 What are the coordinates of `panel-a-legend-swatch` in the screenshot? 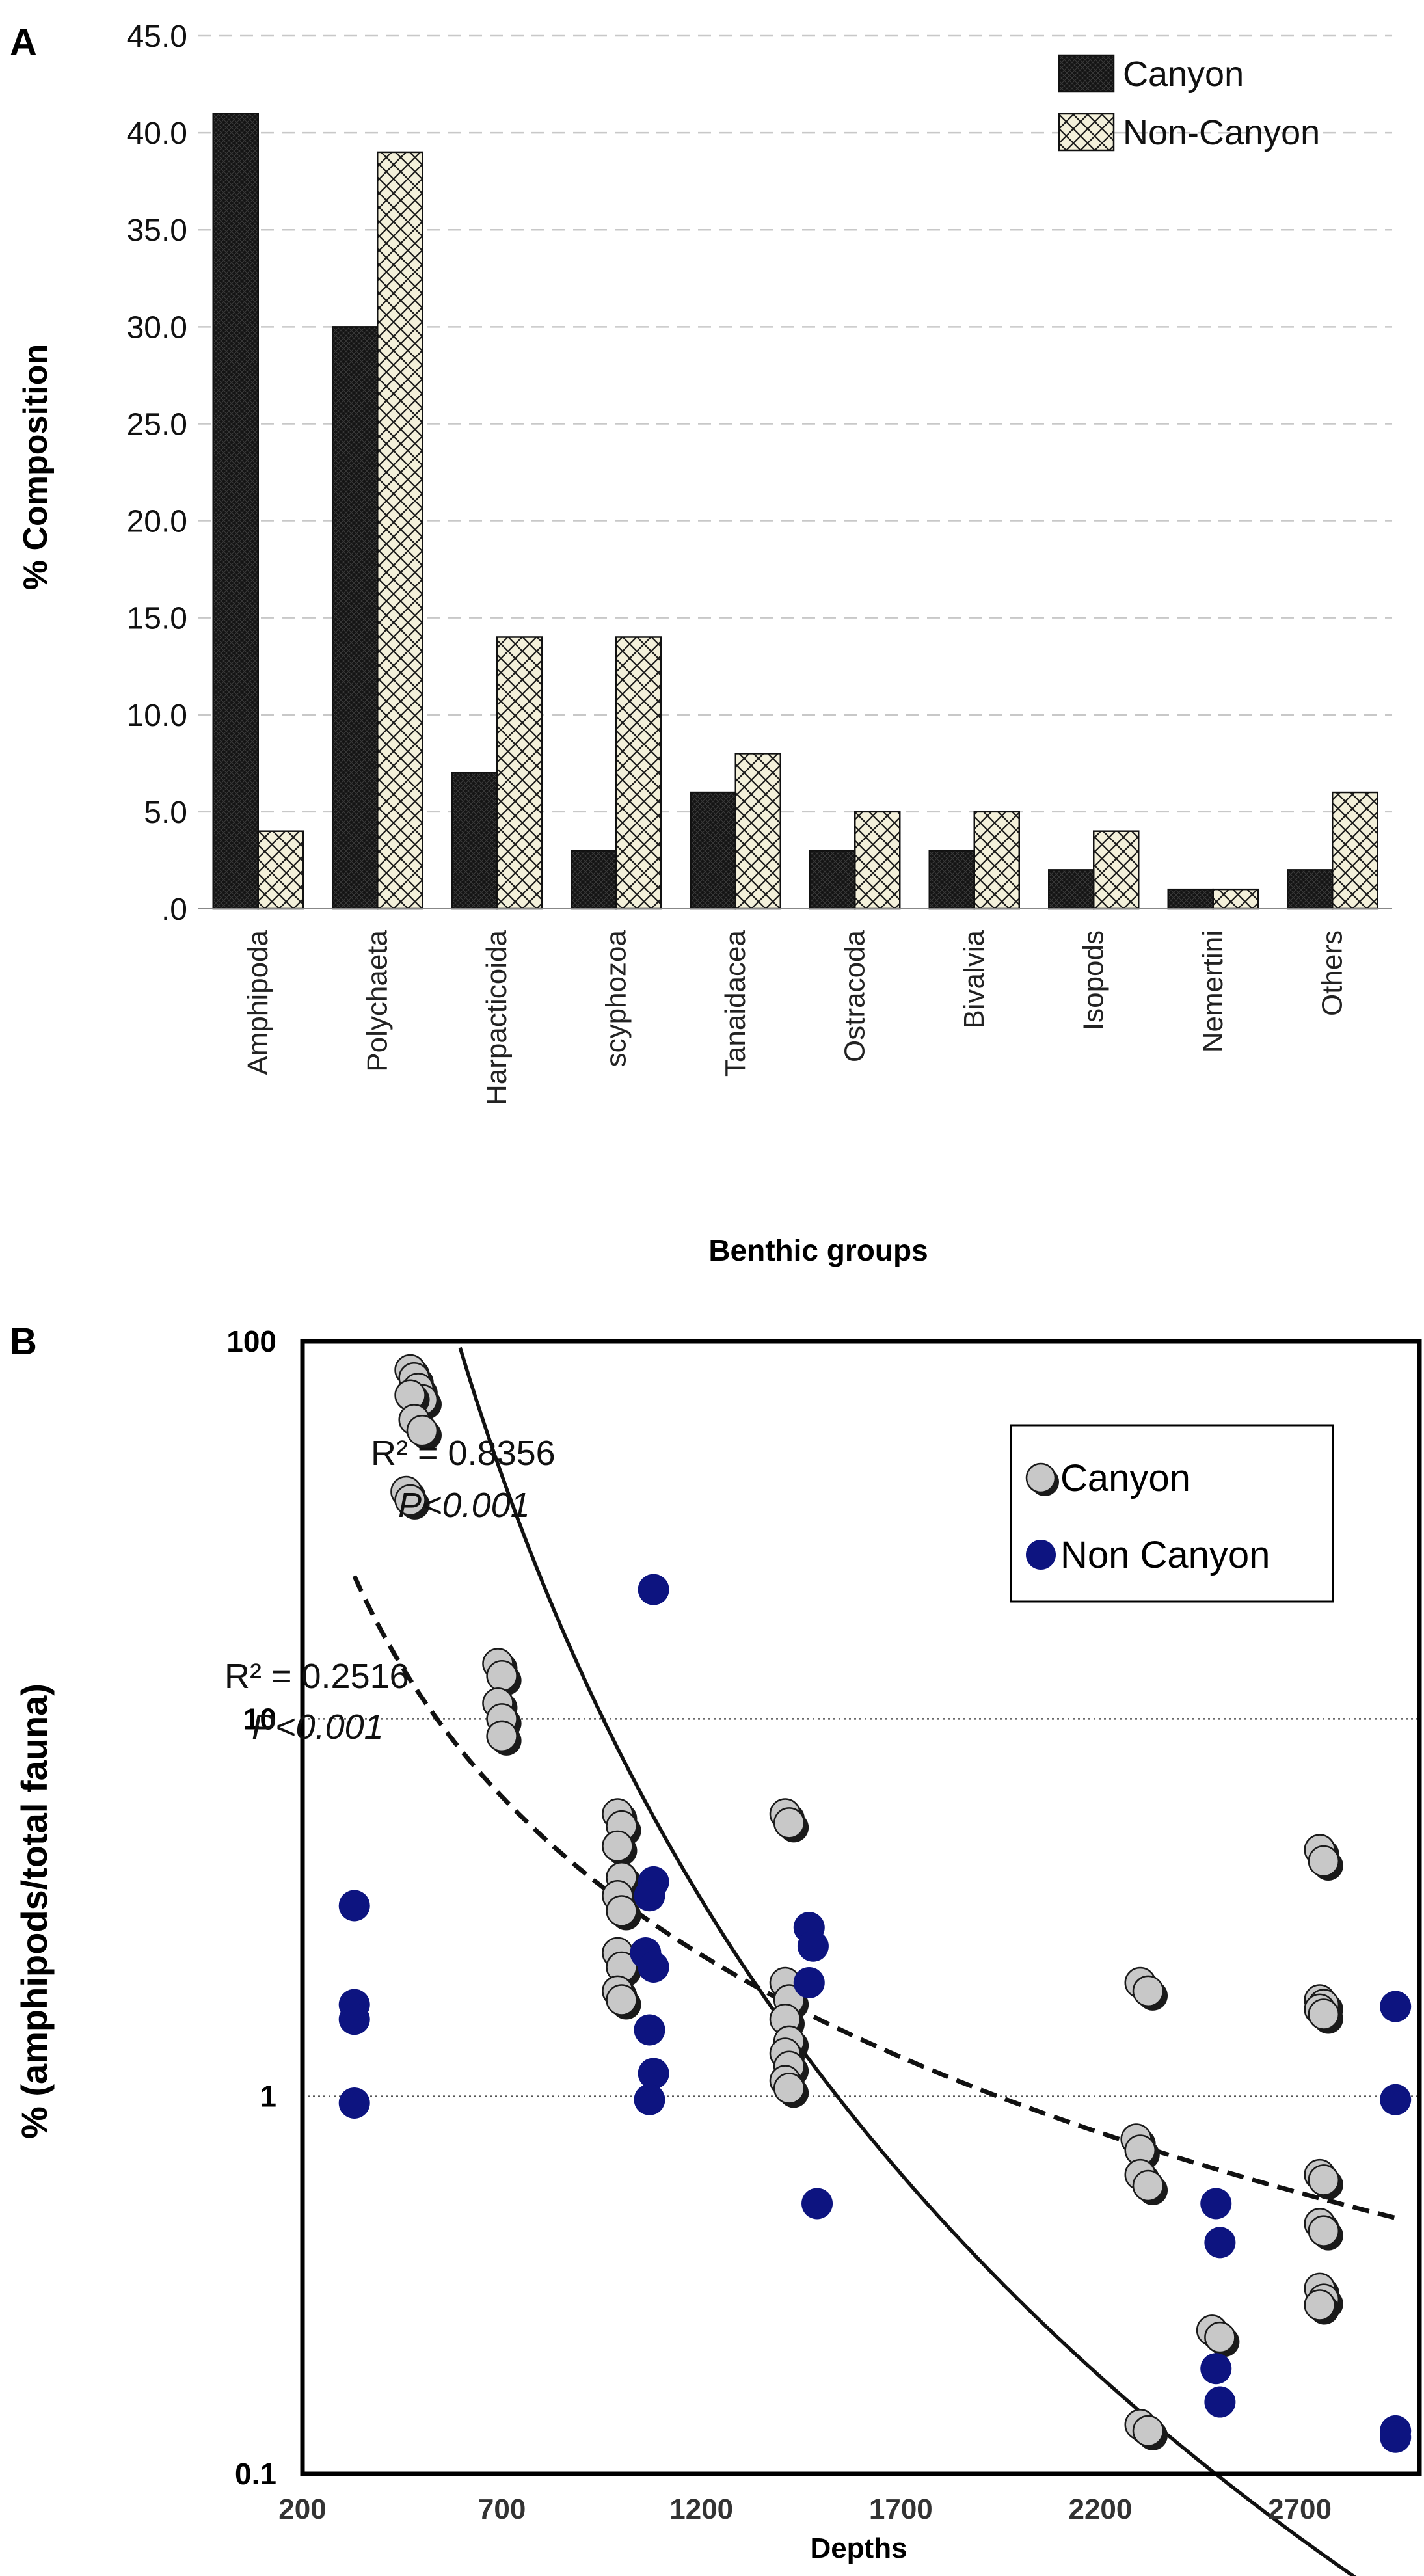 It's located at (1086, 73).